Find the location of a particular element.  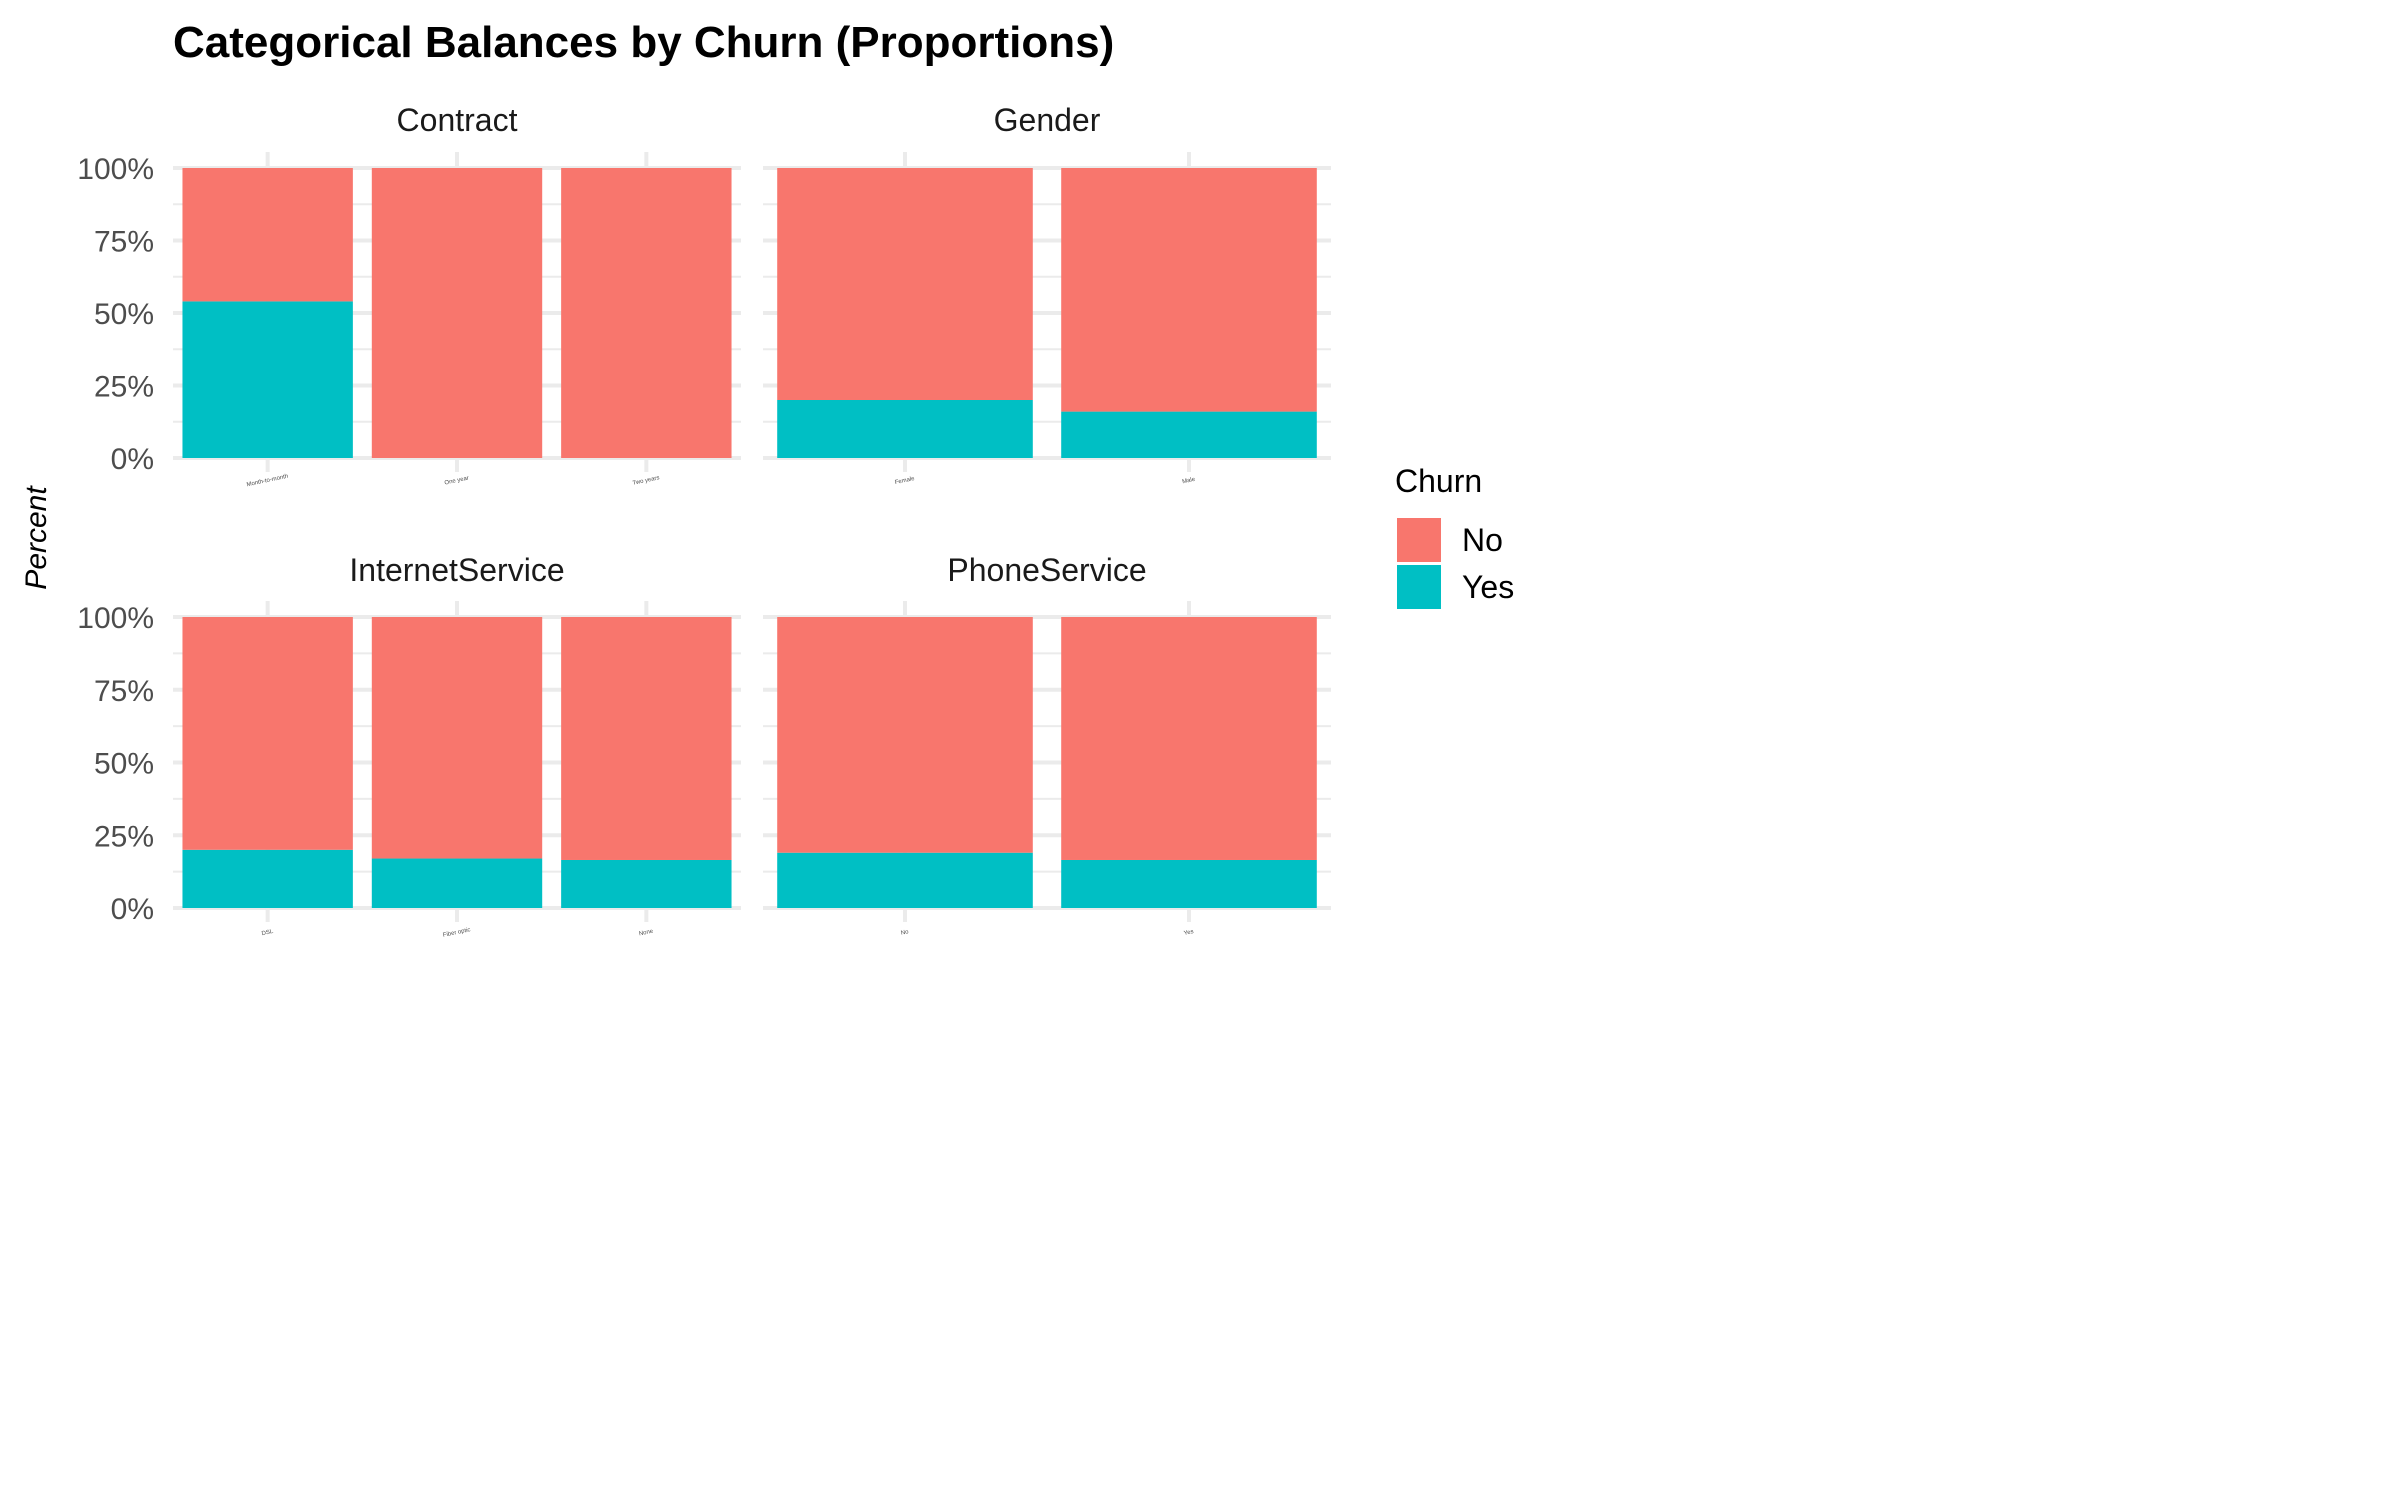

x-tick-label: Month-to-month is located at coordinates (267, 481).